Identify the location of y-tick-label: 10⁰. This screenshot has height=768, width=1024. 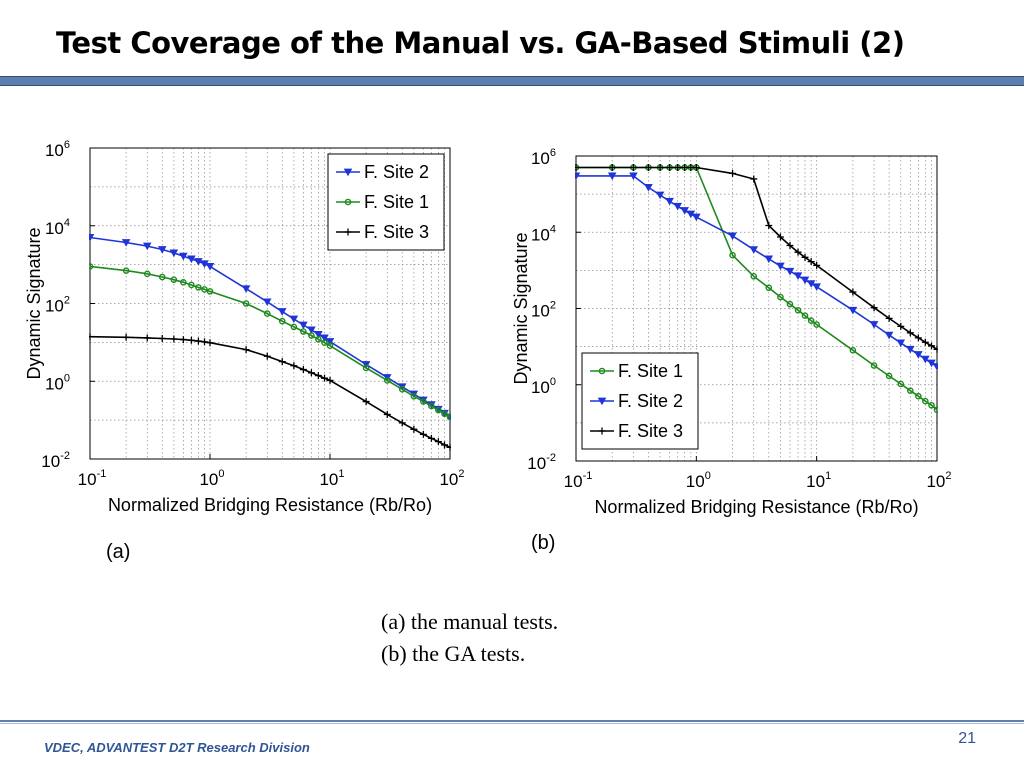
(57, 382).